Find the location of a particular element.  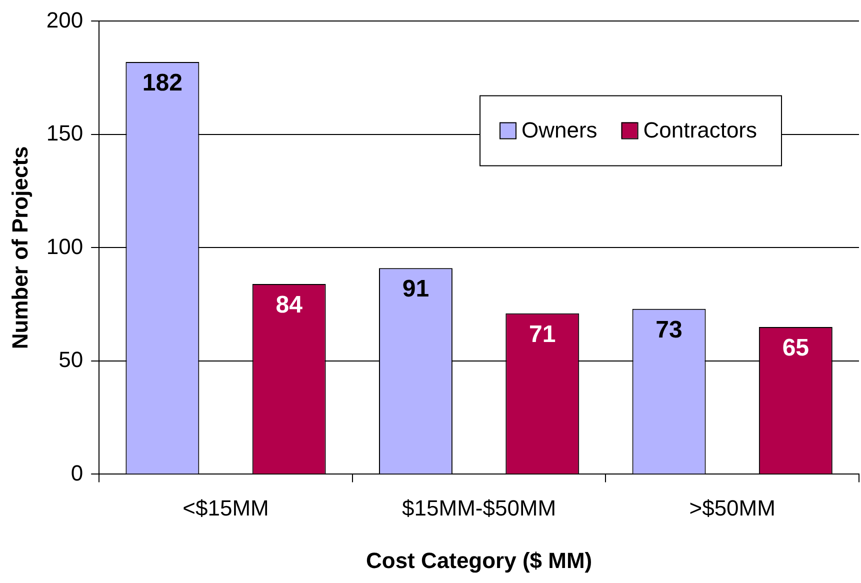

x-tick-label: >$50MM is located at coordinates (732, 507).